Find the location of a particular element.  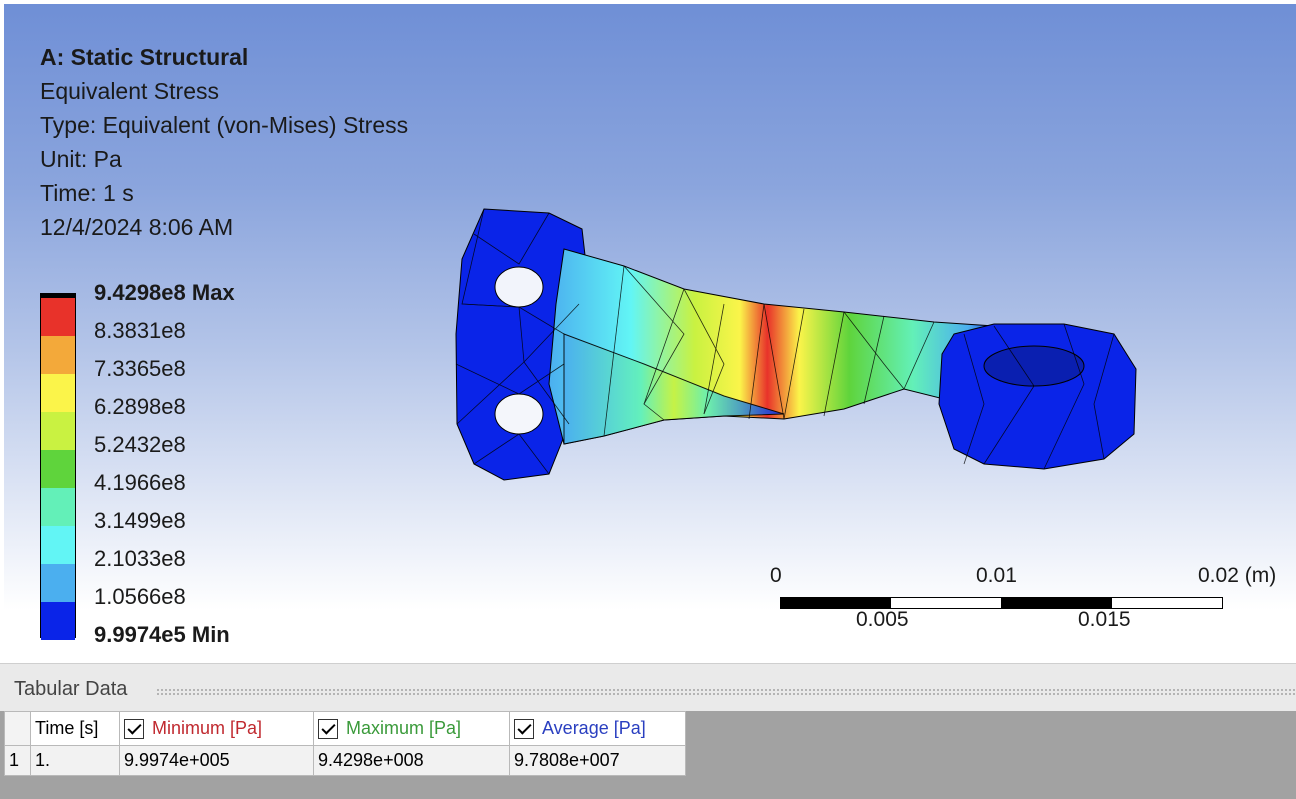

panel-grip is located at coordinates (726, 692).